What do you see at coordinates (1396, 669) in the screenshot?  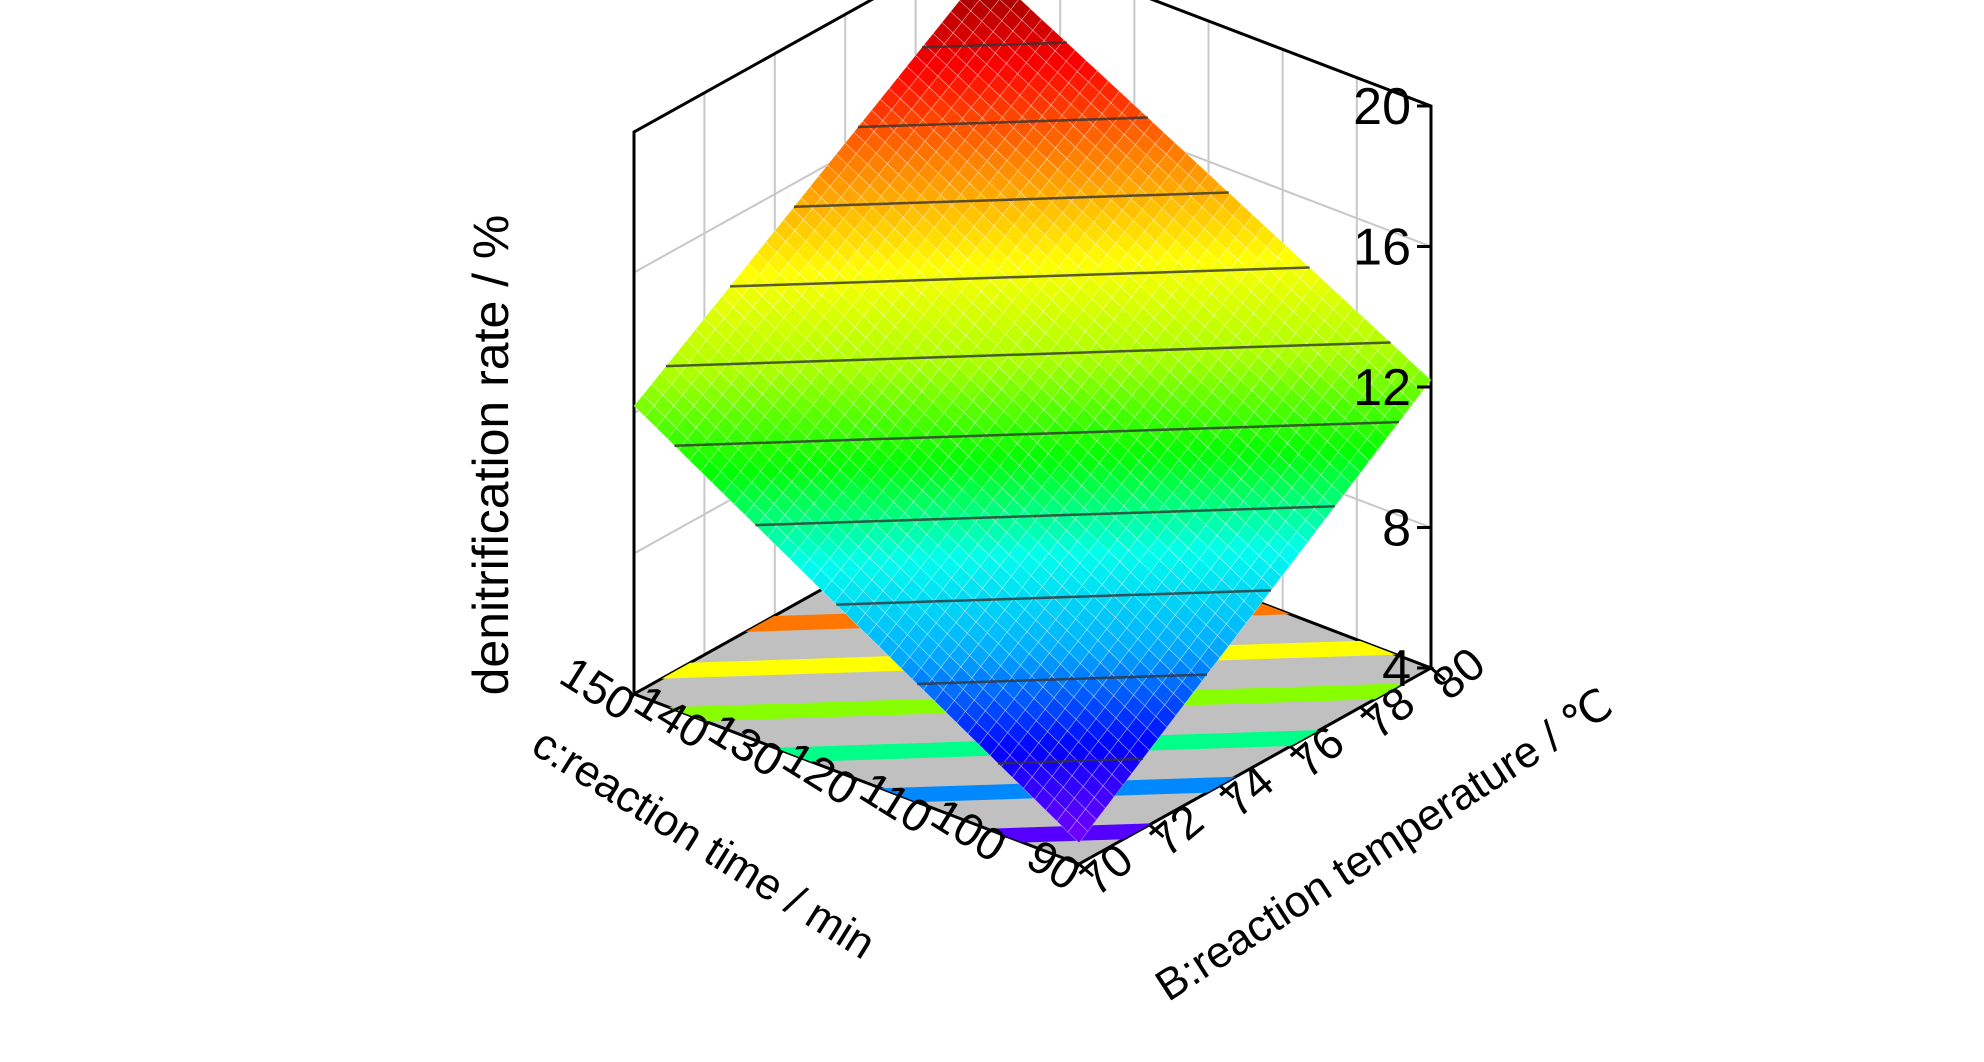 I see `z-tick-label: 4` at bounding box center [1396, 669].